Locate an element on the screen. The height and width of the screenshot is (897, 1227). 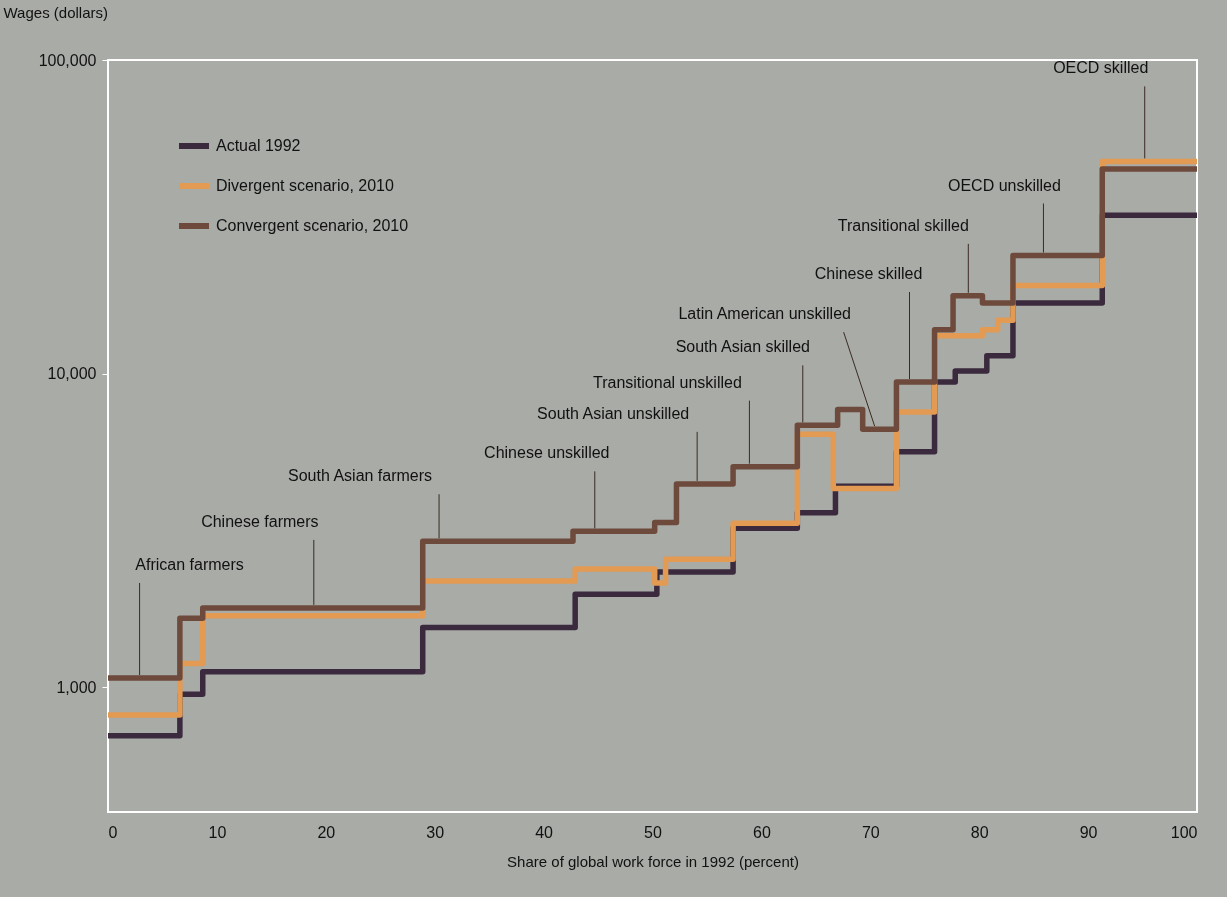
legend-label: Convergent scenario, 2010 is located at coordinates (312, 225).